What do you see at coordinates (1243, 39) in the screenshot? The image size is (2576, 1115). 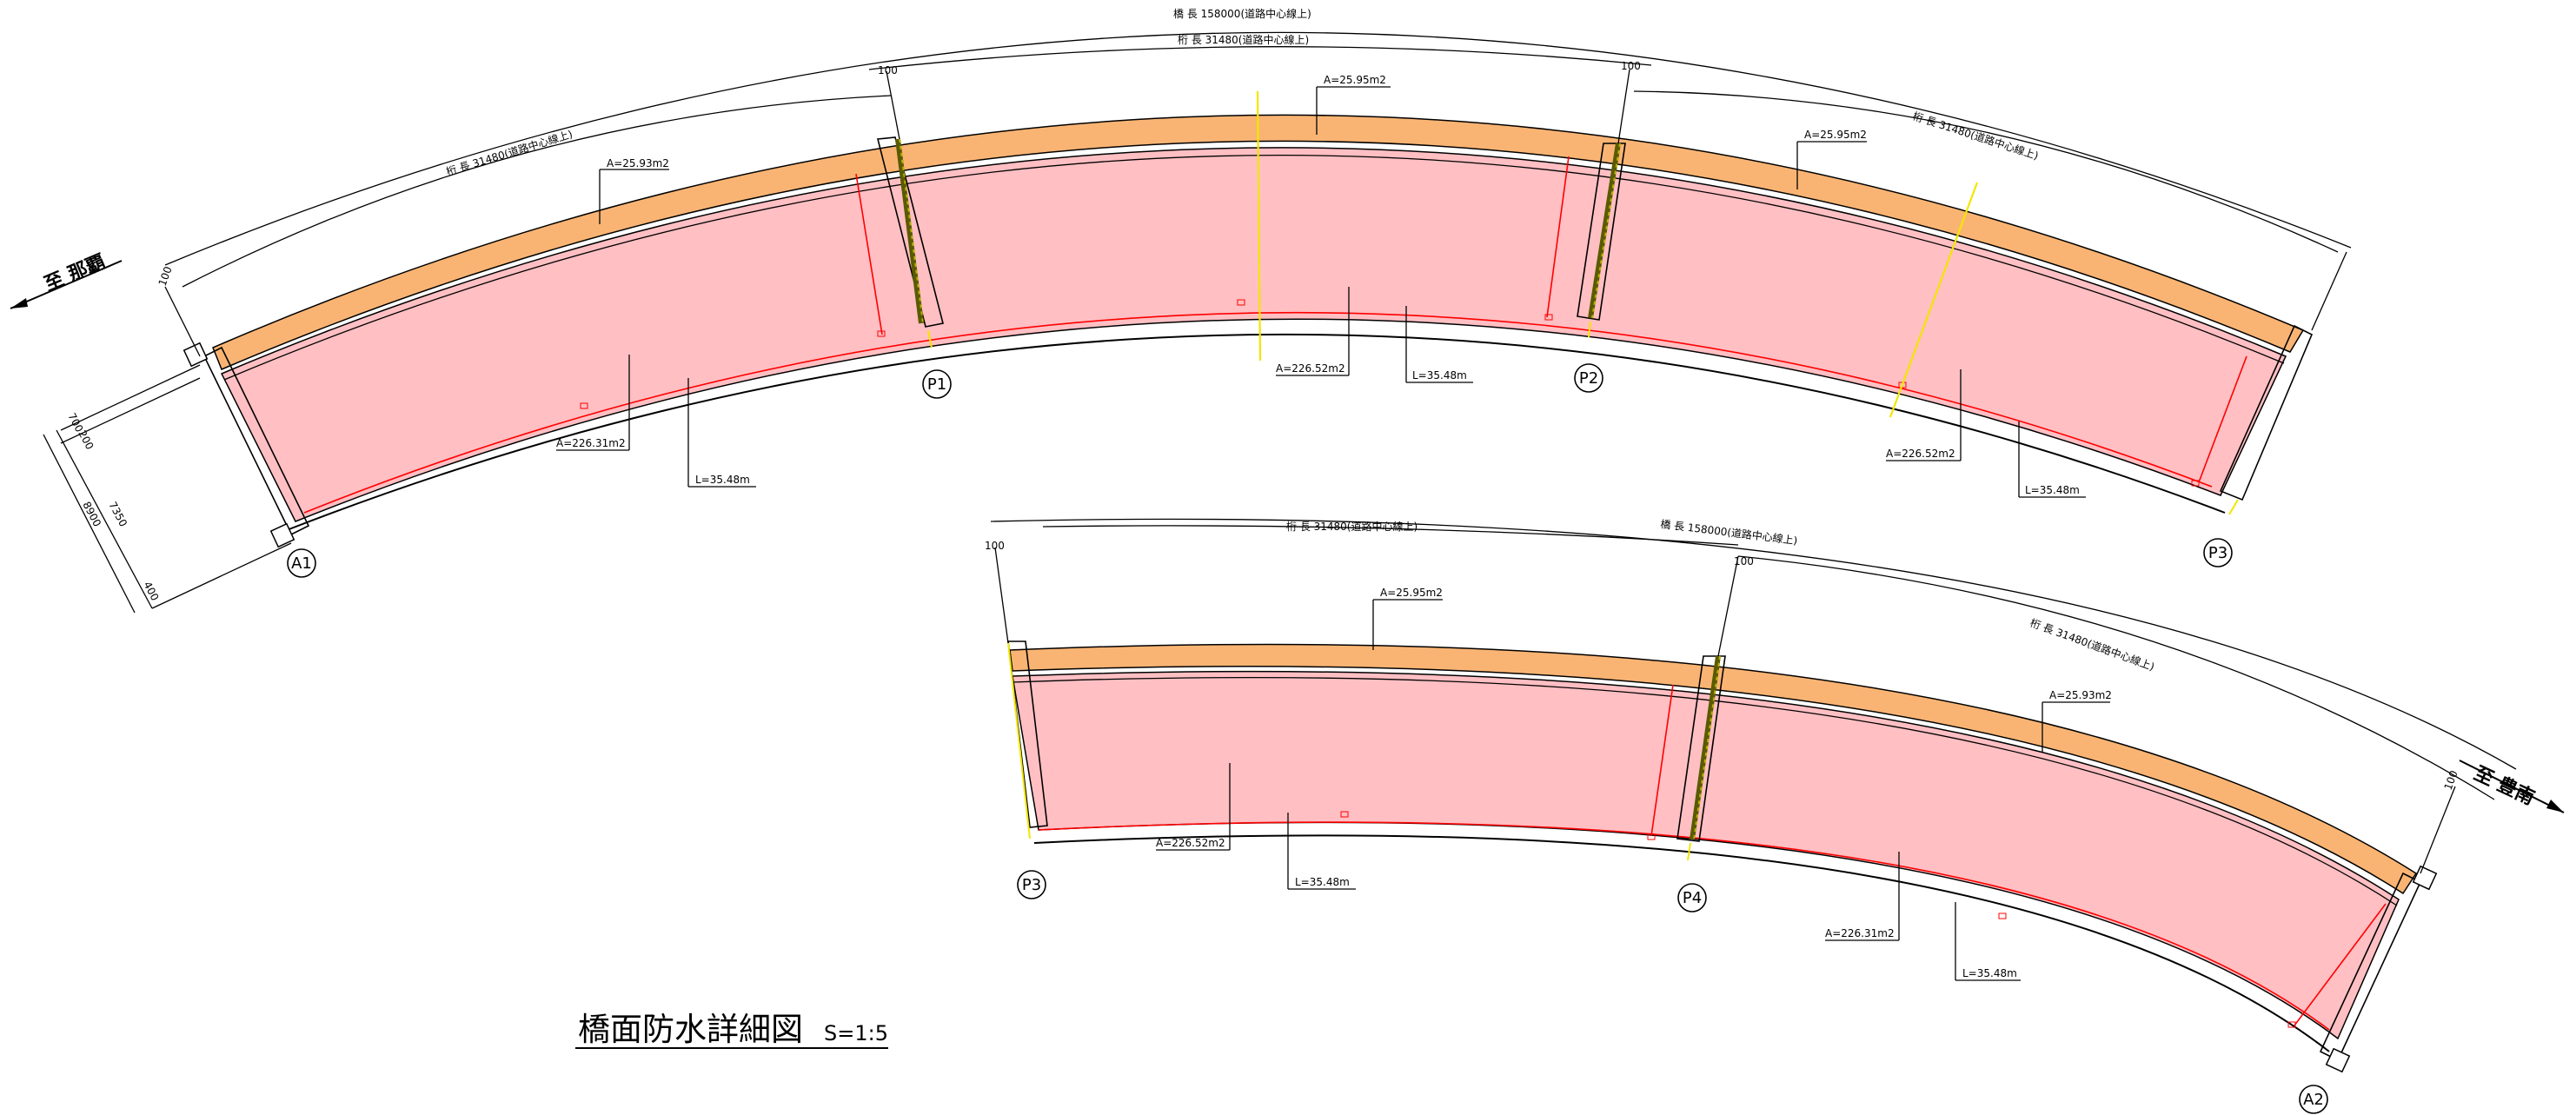 I see `span-length-label-top: 桁 長 31480(道路中心線上)` at bounding box center [1243, 39].